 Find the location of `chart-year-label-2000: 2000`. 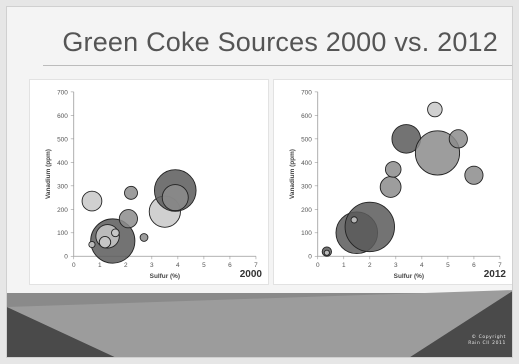

chart-year-label-2000: 2000 is located at coordinates (250, 274).